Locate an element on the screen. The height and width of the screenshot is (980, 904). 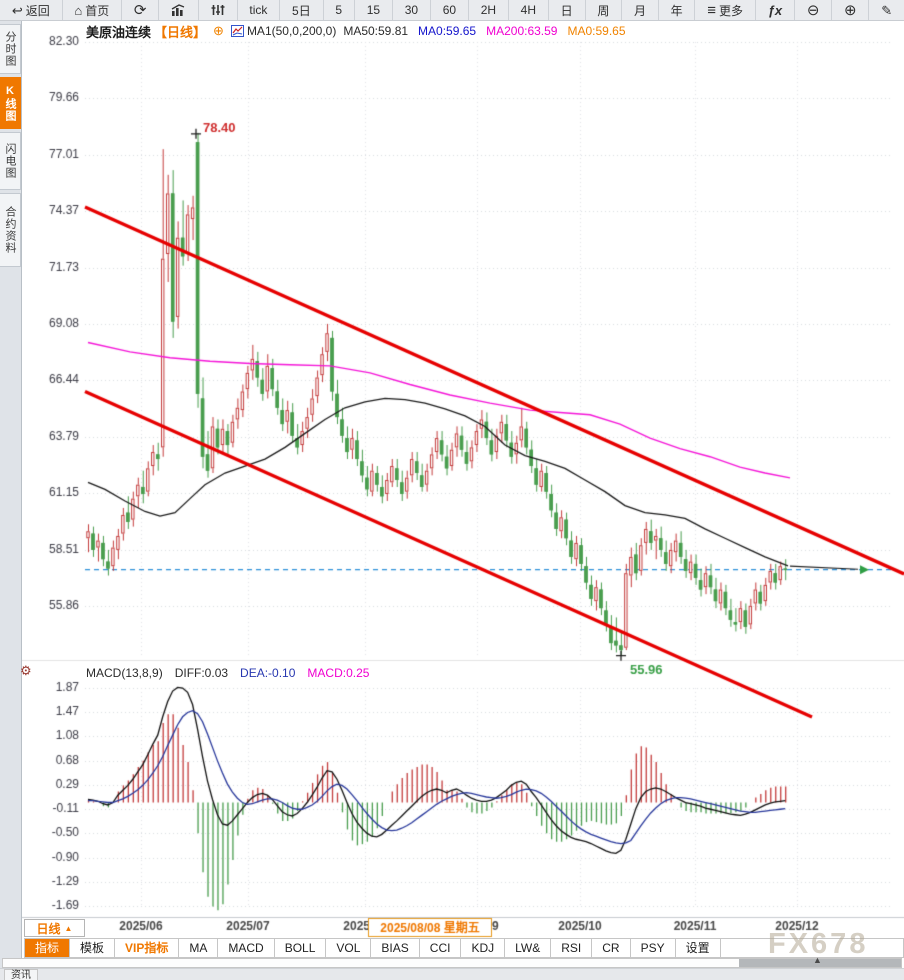
interval-5d-button: 5日 is located at coordinates (302, 10).